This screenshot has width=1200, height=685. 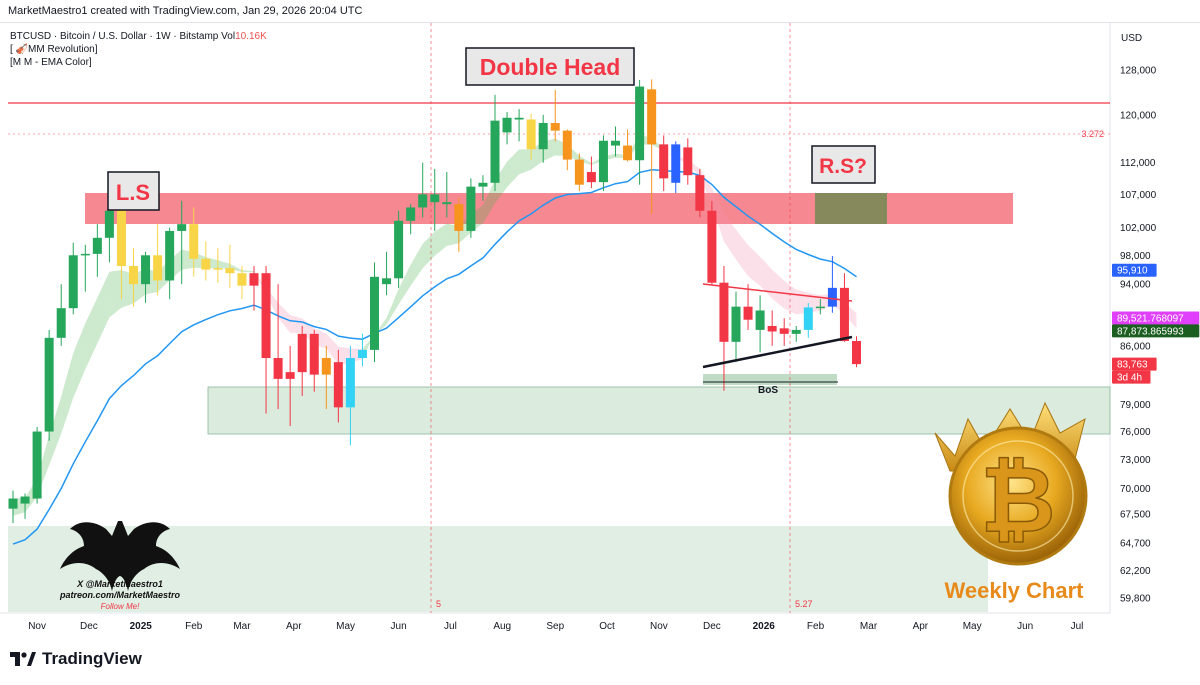 I want to click on price-tick-label: 86,000, so click(x=1135, y=346).